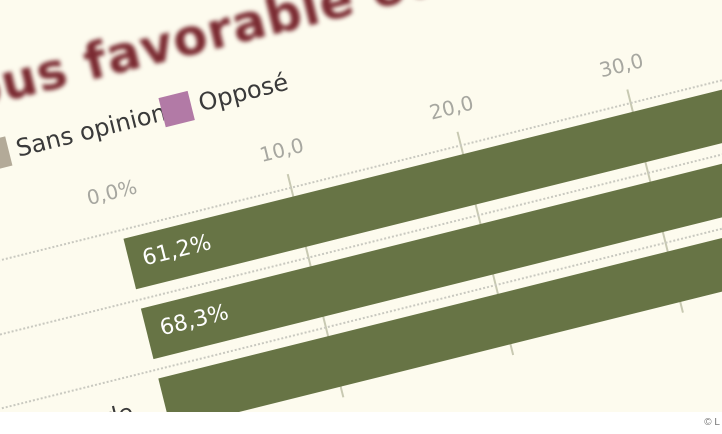 This screenshot has width=722, height=434. I want to click on legend-label-sans-opinion: Sans opinion, so click(91, 130).